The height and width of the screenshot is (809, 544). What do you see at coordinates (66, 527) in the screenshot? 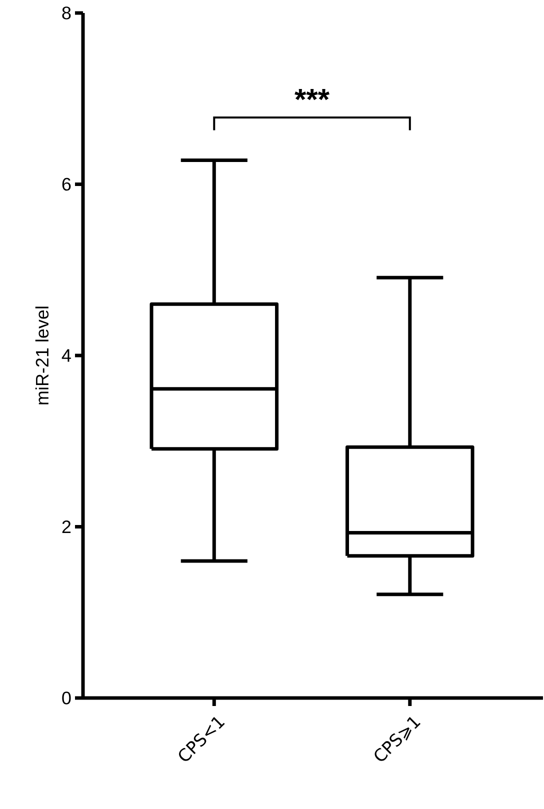
I see `y-tick-label: 2` at bounding box center [66, 527].